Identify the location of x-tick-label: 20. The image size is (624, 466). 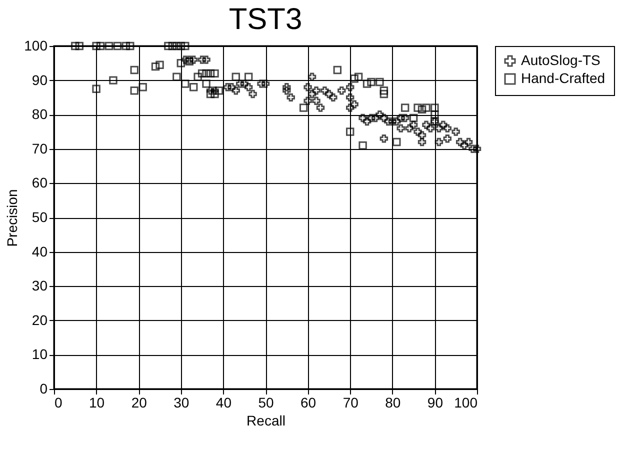
(139, 402).